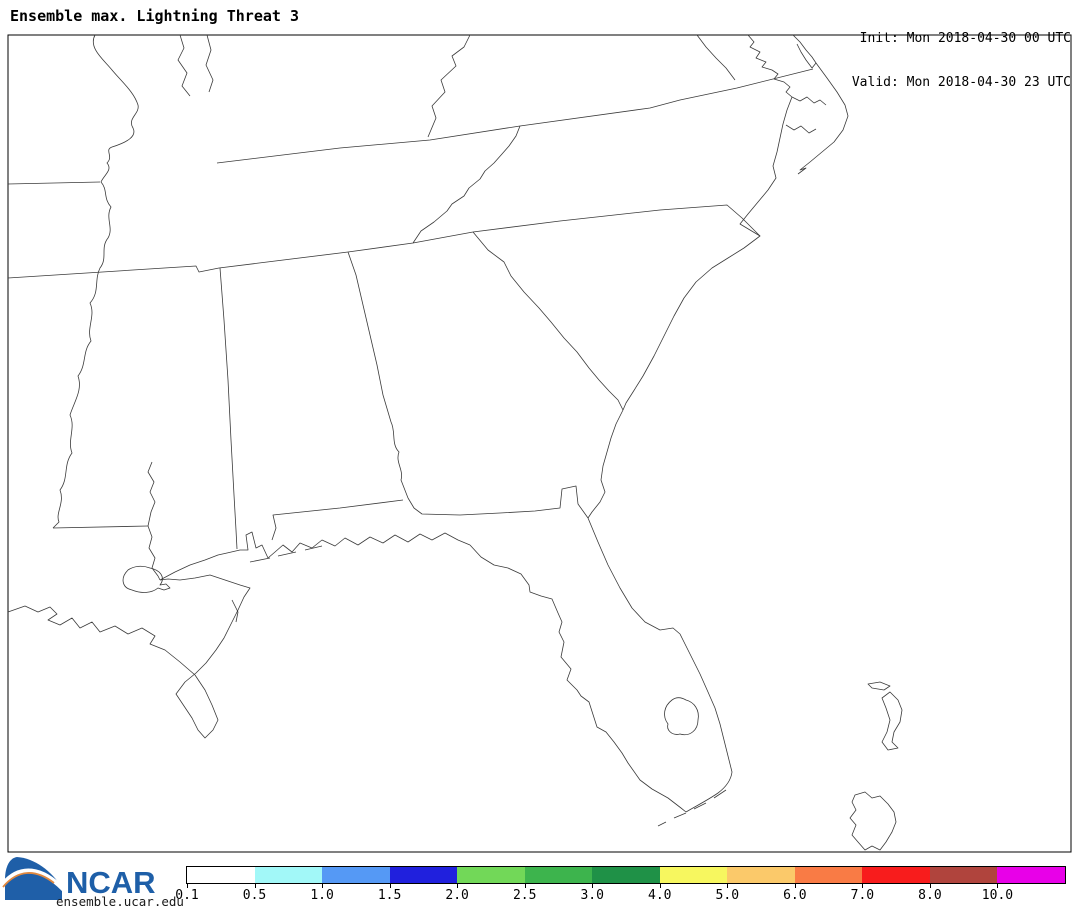  What do you see at coordinates (693, 875) in the screenshot?
I see `colorbar-segment-4.0` at bounding box center [693, 875].